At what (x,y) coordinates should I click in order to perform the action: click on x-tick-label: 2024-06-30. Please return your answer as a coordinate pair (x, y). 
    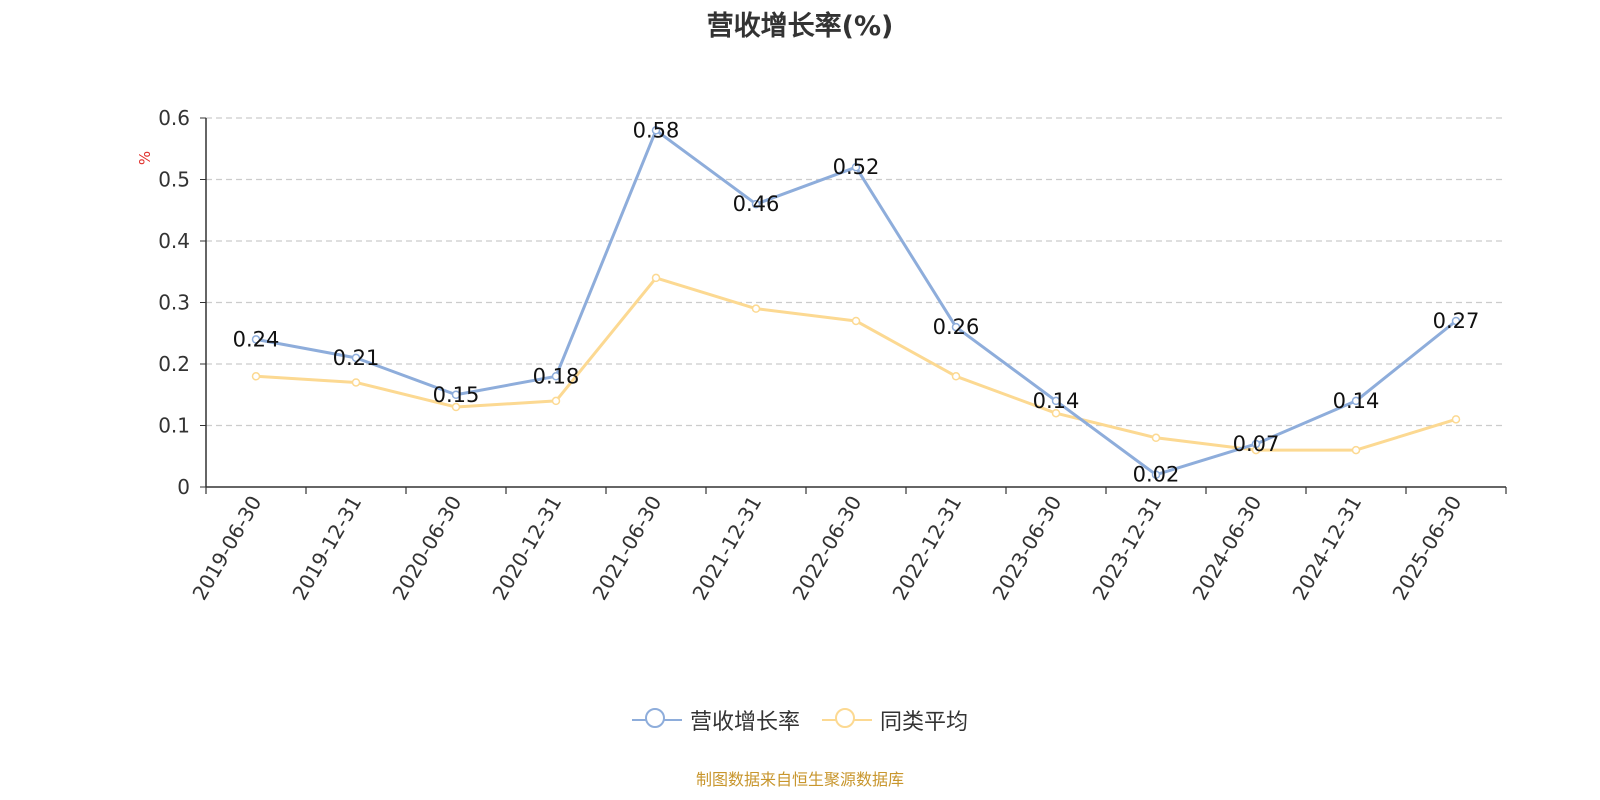
    Looking at the image, I should click on (1226, 548).